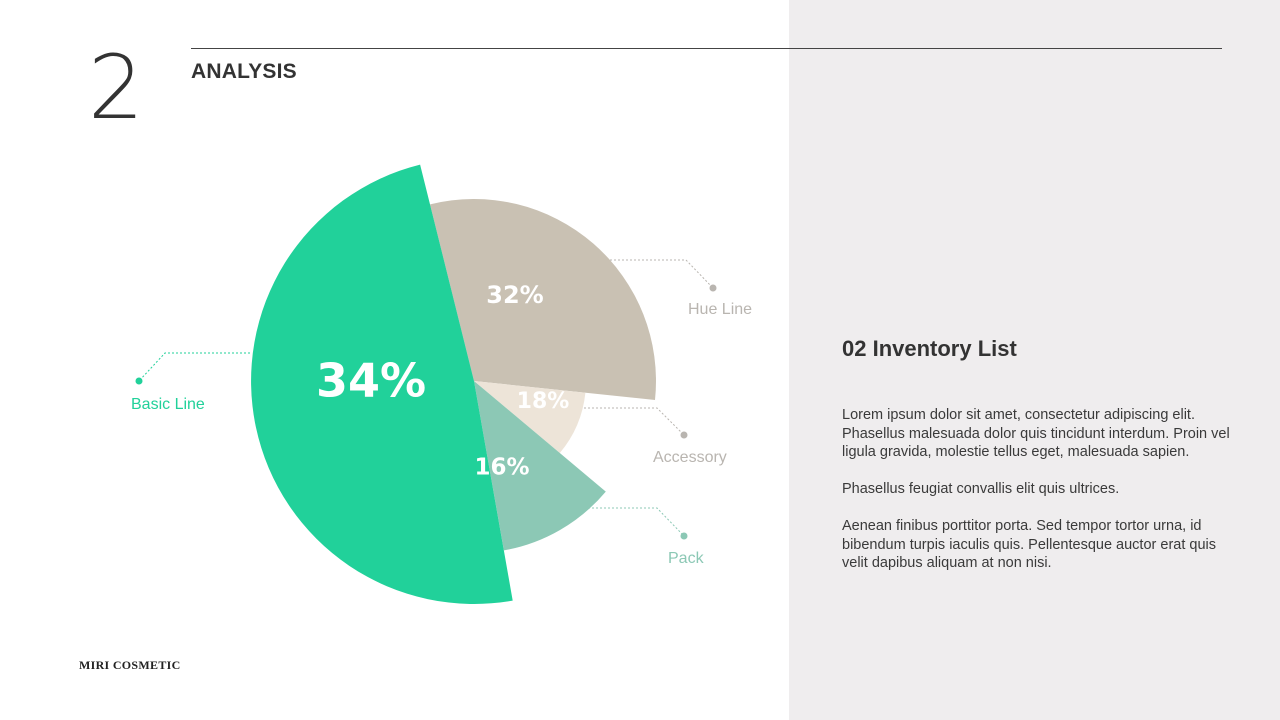 Image resolution: width=1280 pixels, height=720 pixels. I want to click on values-layer: 34% 32% 18% 16%, so click(442, 381).